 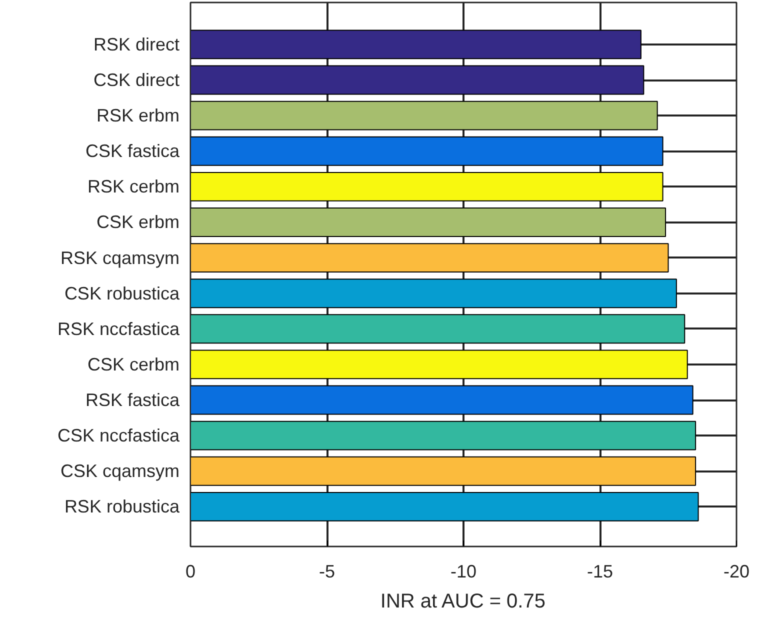 I want to click on y-tick-label: CSK cqamsym, so click(x=120, y=471).